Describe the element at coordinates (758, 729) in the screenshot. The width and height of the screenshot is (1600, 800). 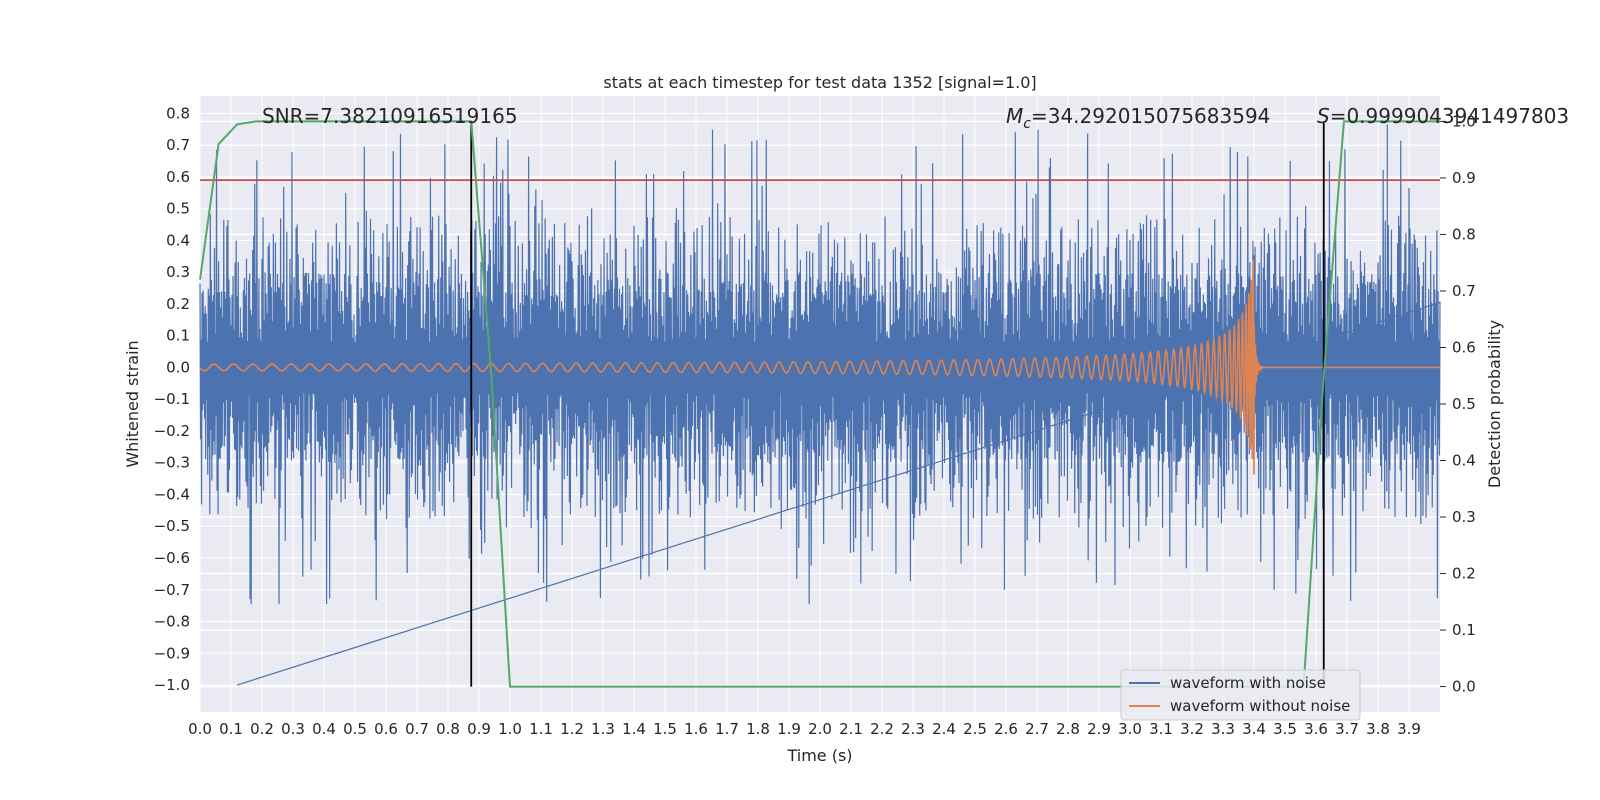
I see `x-tick-label: 1.8` at that location.